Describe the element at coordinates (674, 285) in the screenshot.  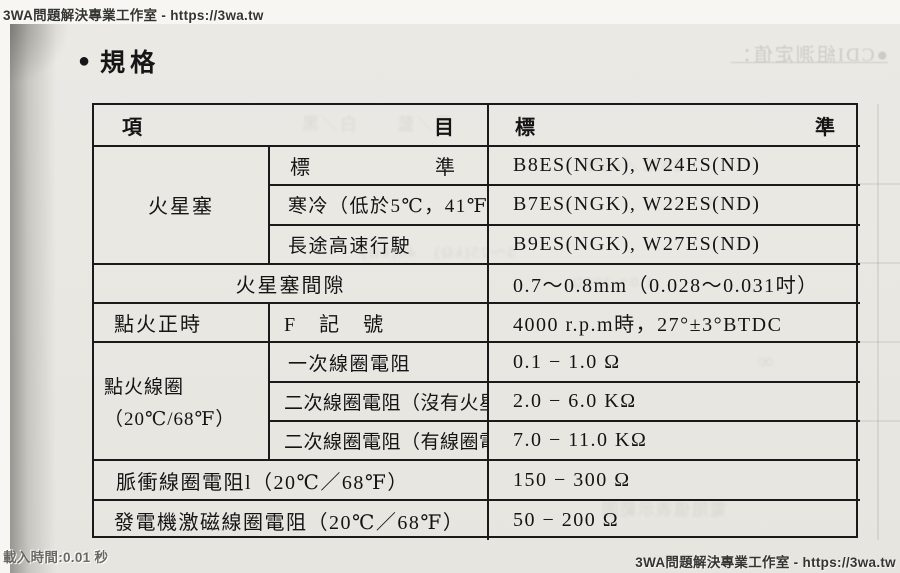
I see `value-plug-gap: 0.7～0.8mm（0.028～0.031吋）` at that location.